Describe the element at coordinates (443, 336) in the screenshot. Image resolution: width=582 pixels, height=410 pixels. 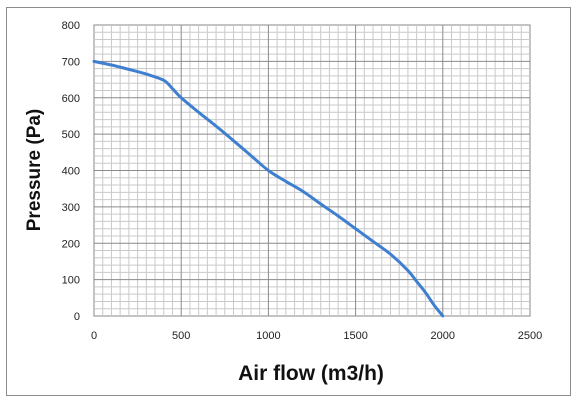
I see `x-tick-label: 2000` at that location.